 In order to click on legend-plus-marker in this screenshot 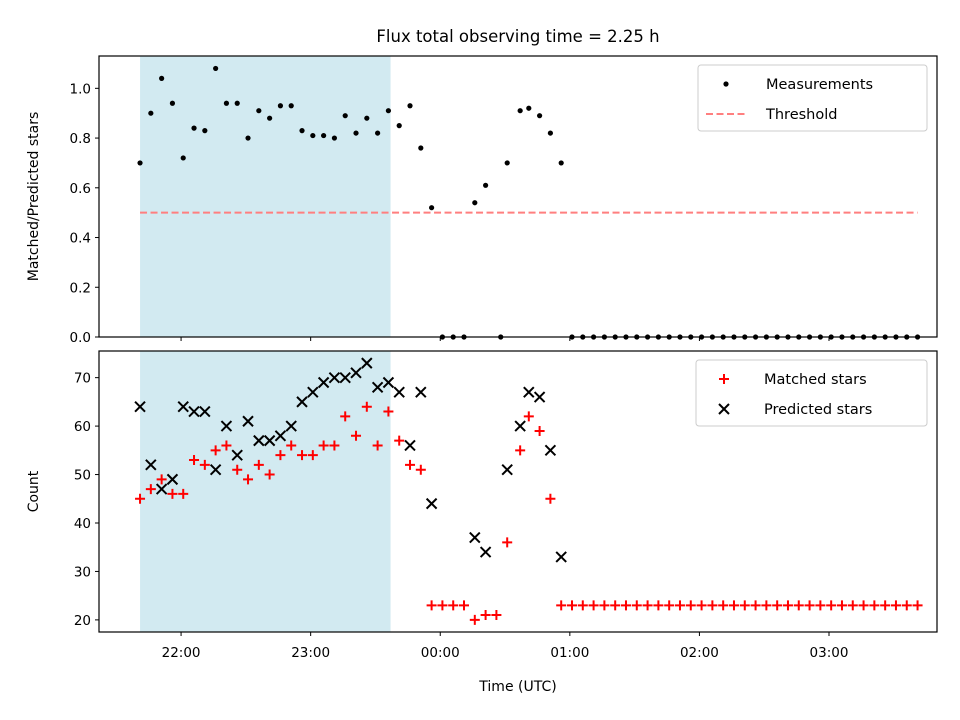, I will do `click(724, 379)`.